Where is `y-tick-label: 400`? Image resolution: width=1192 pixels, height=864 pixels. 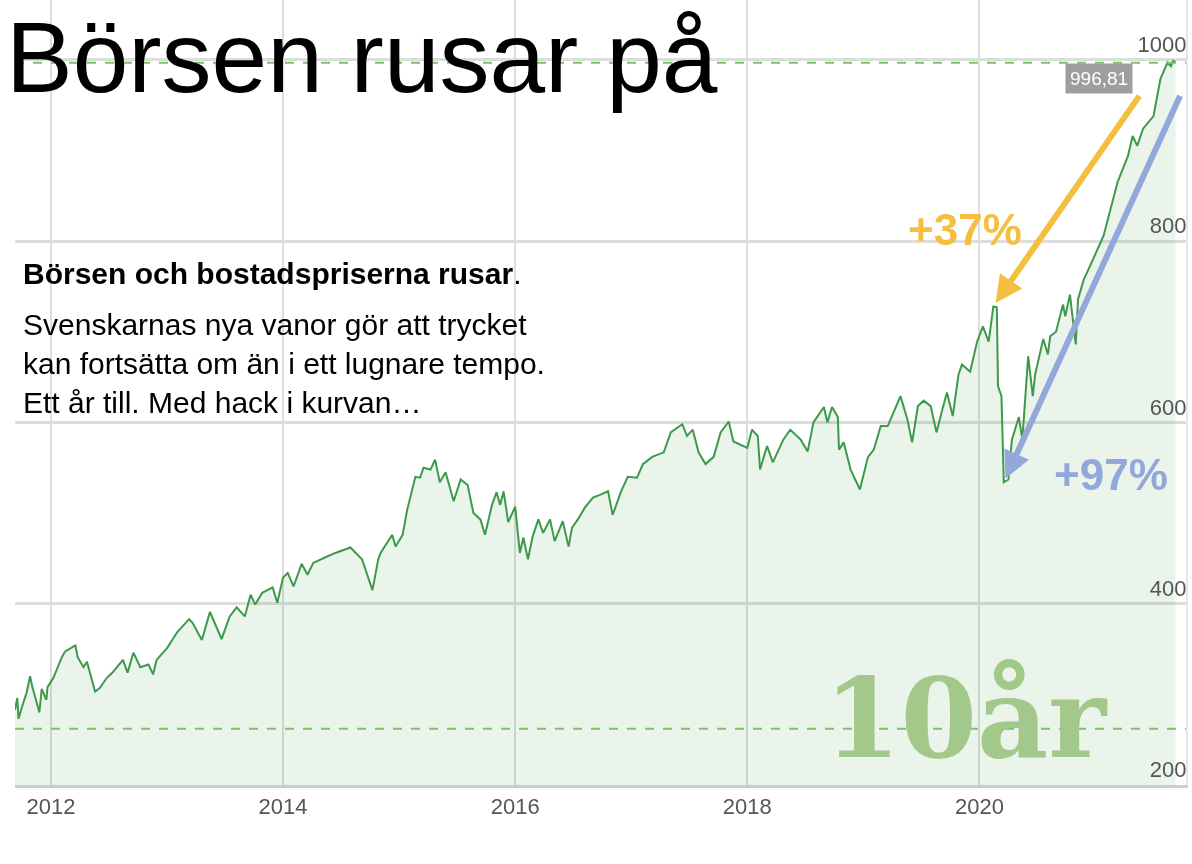
y-tick-label: 400 is located at coordinates (1168, 589).